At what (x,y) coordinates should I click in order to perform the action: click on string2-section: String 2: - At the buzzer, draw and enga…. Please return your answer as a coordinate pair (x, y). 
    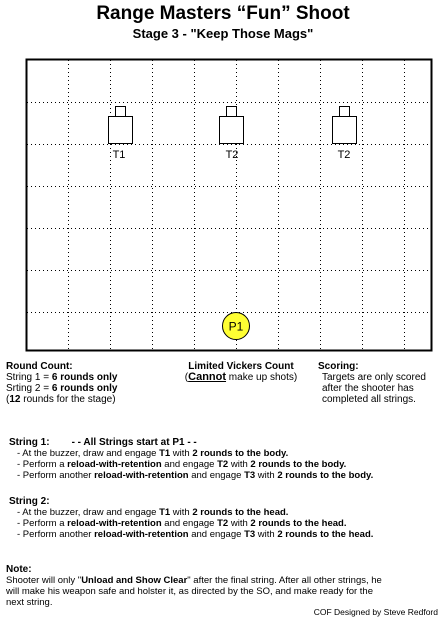
    Looking at the image, I should click on (224, 518).